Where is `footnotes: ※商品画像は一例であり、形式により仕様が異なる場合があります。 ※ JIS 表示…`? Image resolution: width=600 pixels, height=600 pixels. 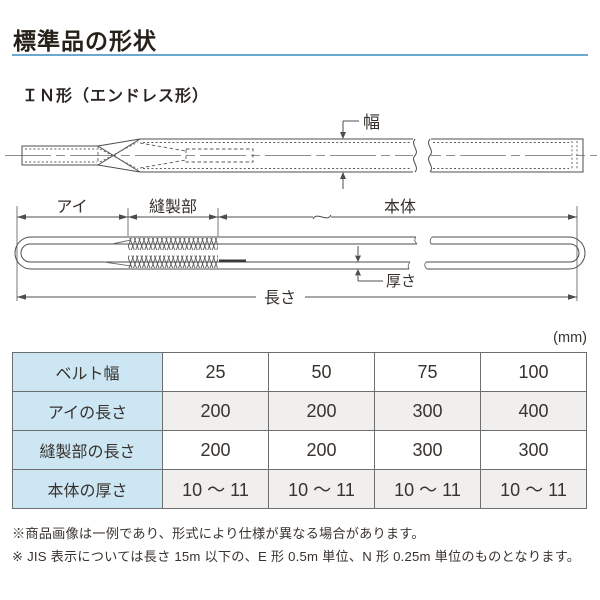 footnotes: ※商品画像は一例であり、形式により仕様が異なる場合があります。 ※ JIS 表示… is located at coordinates (296, 545).